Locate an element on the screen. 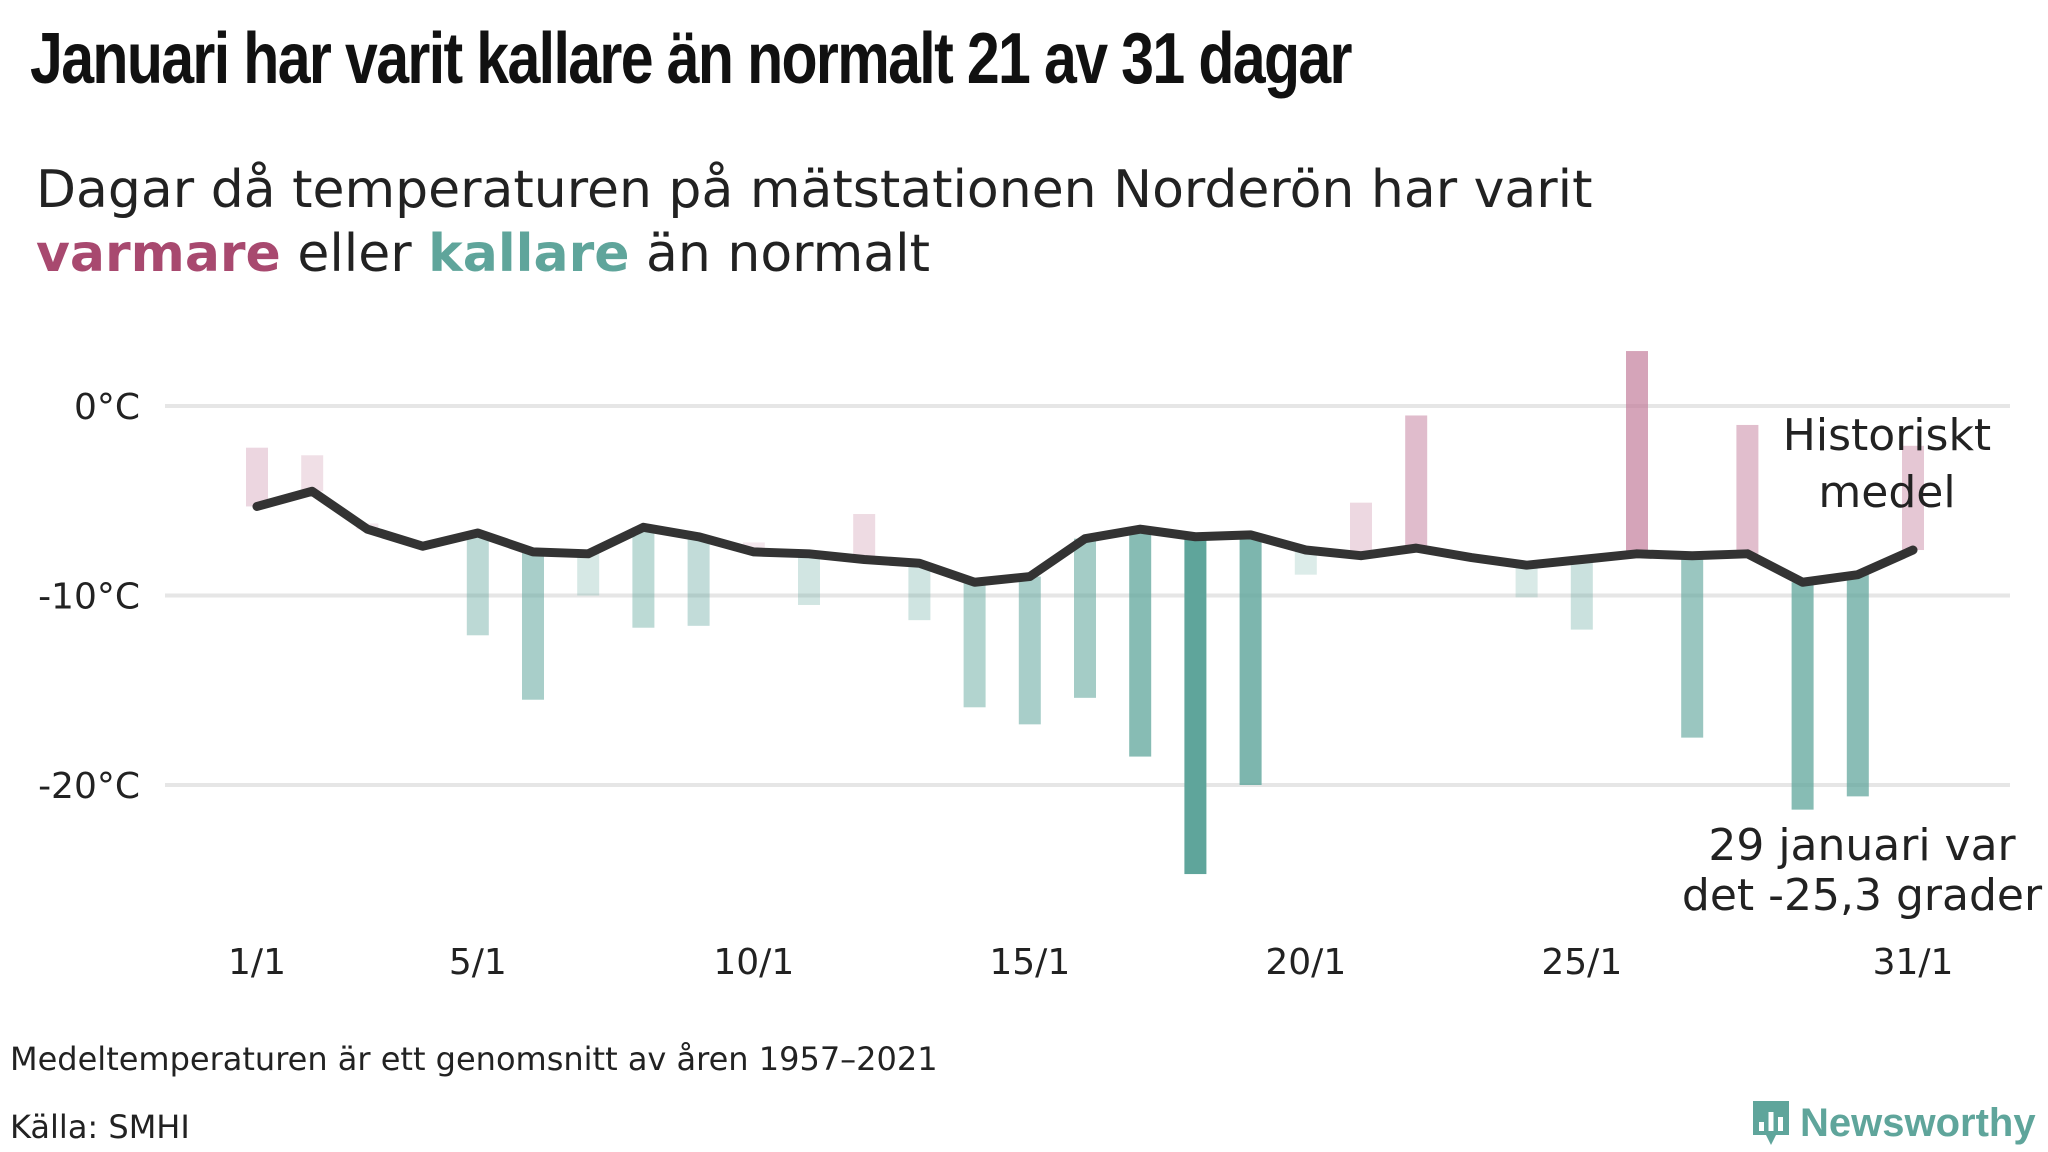 The height and width of the screenshot is (1152, 2048). brand-name: Newsworthy is located at coordinates (1918, 1122).